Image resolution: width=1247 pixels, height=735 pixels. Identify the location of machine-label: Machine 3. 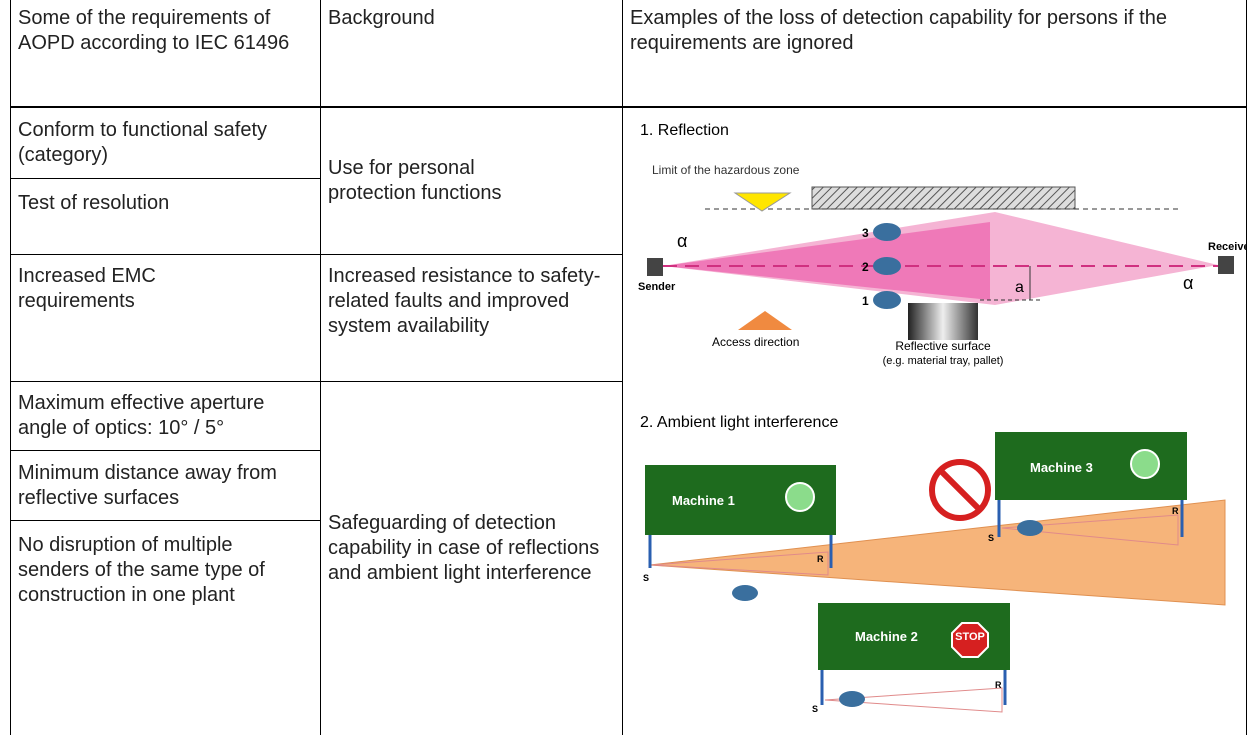
(1061, 467).